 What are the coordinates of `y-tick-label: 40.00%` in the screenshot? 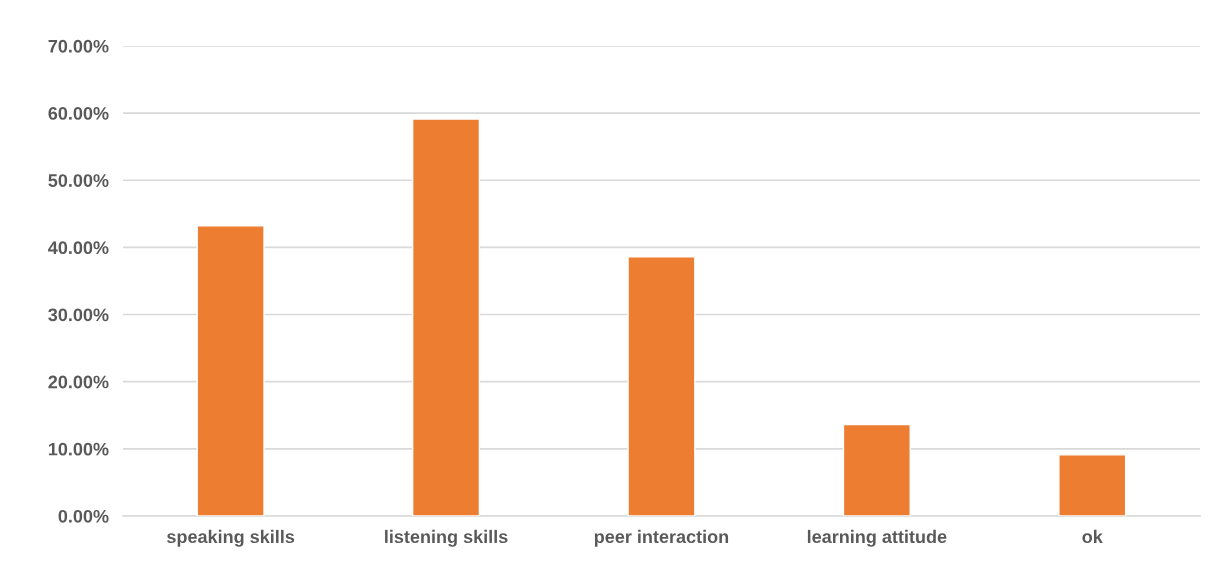 It's located at (78, 248).